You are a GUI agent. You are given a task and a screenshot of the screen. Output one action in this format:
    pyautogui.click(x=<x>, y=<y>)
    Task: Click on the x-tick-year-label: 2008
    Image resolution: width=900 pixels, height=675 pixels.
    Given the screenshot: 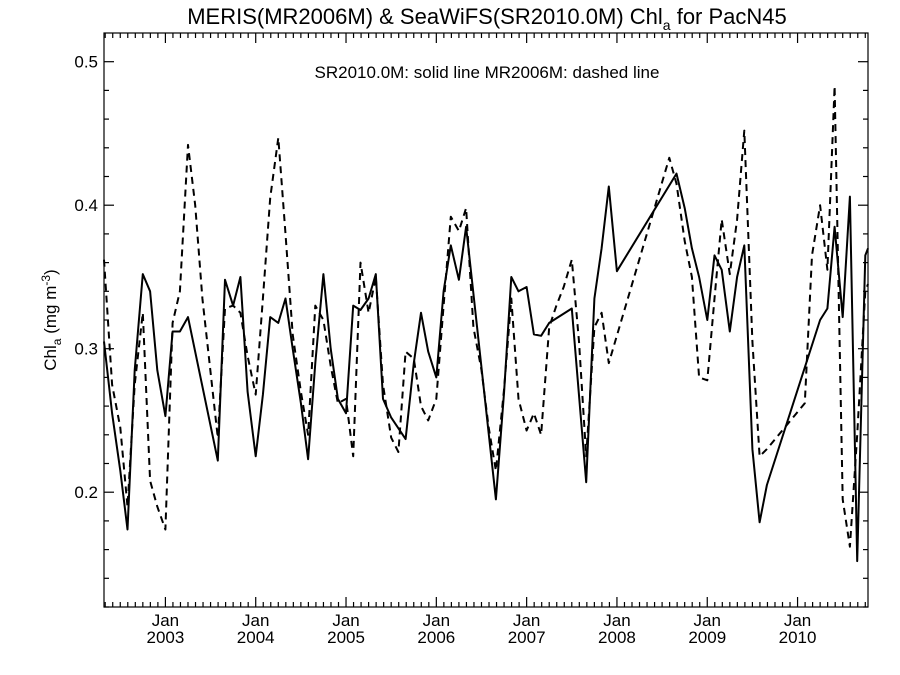 What is the action you would take?
    pyautogui.click(x=617, y=637)
    